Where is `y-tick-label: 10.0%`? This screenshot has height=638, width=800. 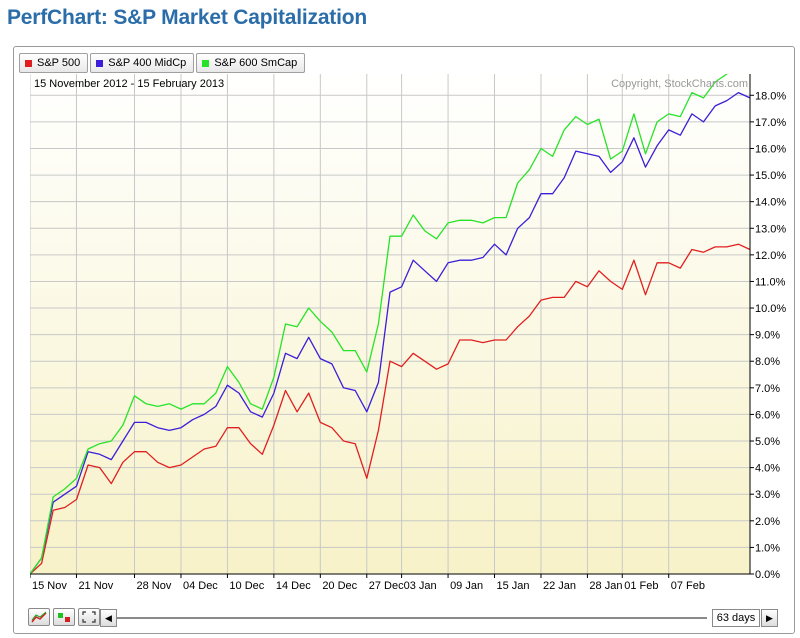
y-tick-label: 10.0% is located at coordinates (770, 309).